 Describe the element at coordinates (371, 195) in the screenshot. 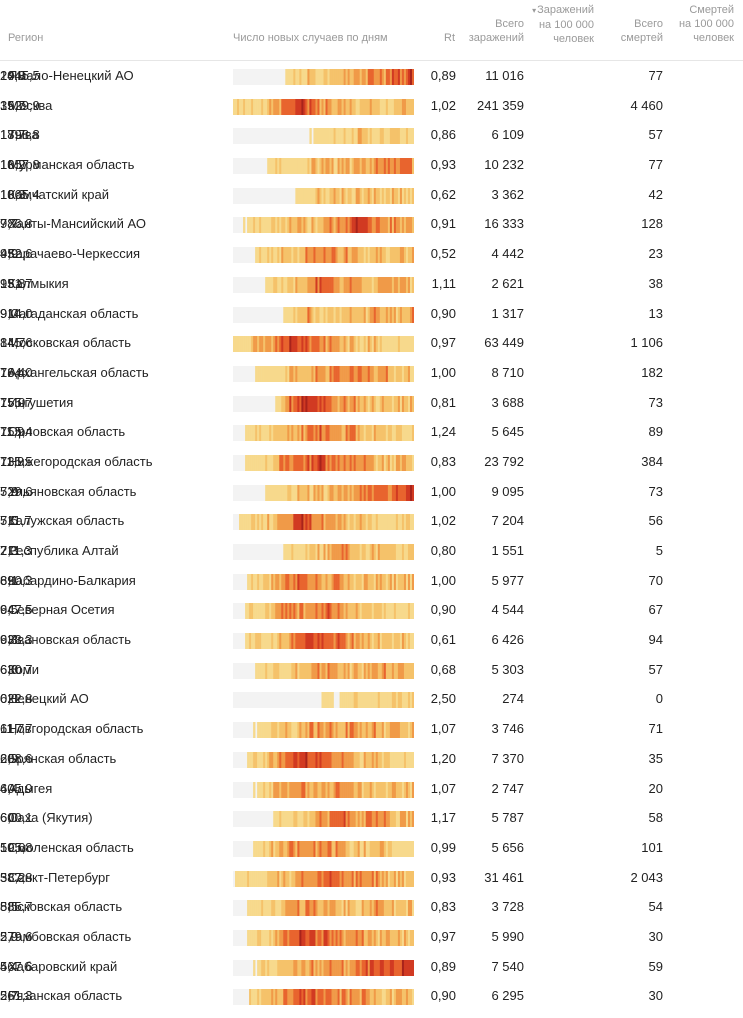

I see `table-row: Камчатский край 0,62 3 362 1065,4 42 13,3` at that location.